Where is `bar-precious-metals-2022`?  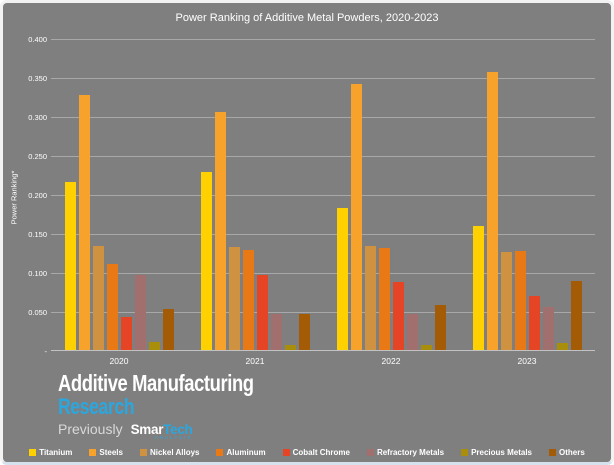 bar-precious-metals-2022 is located at coordinates (426, 347).